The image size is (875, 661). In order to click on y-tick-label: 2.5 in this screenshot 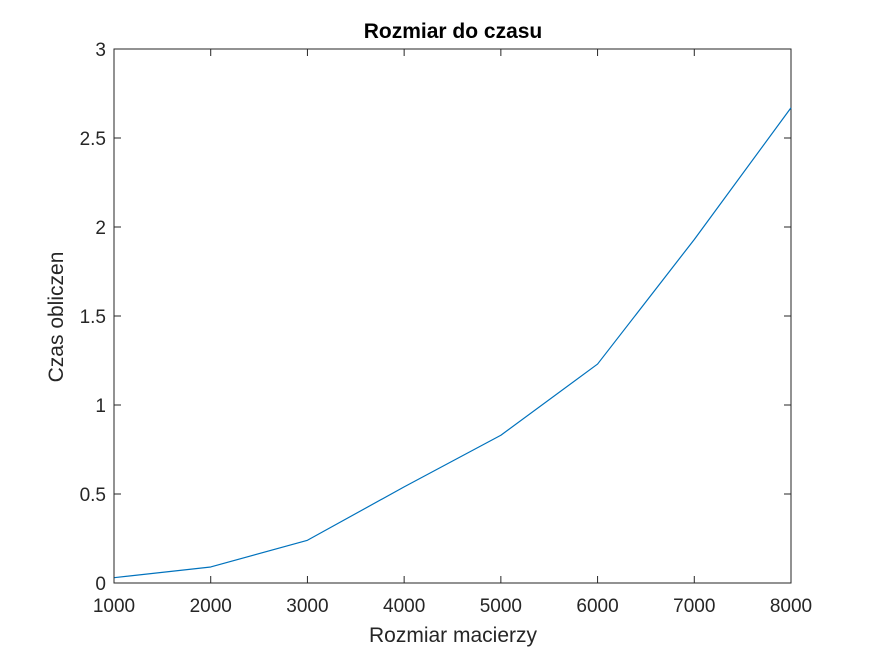, I will do `click(93, 139)`.